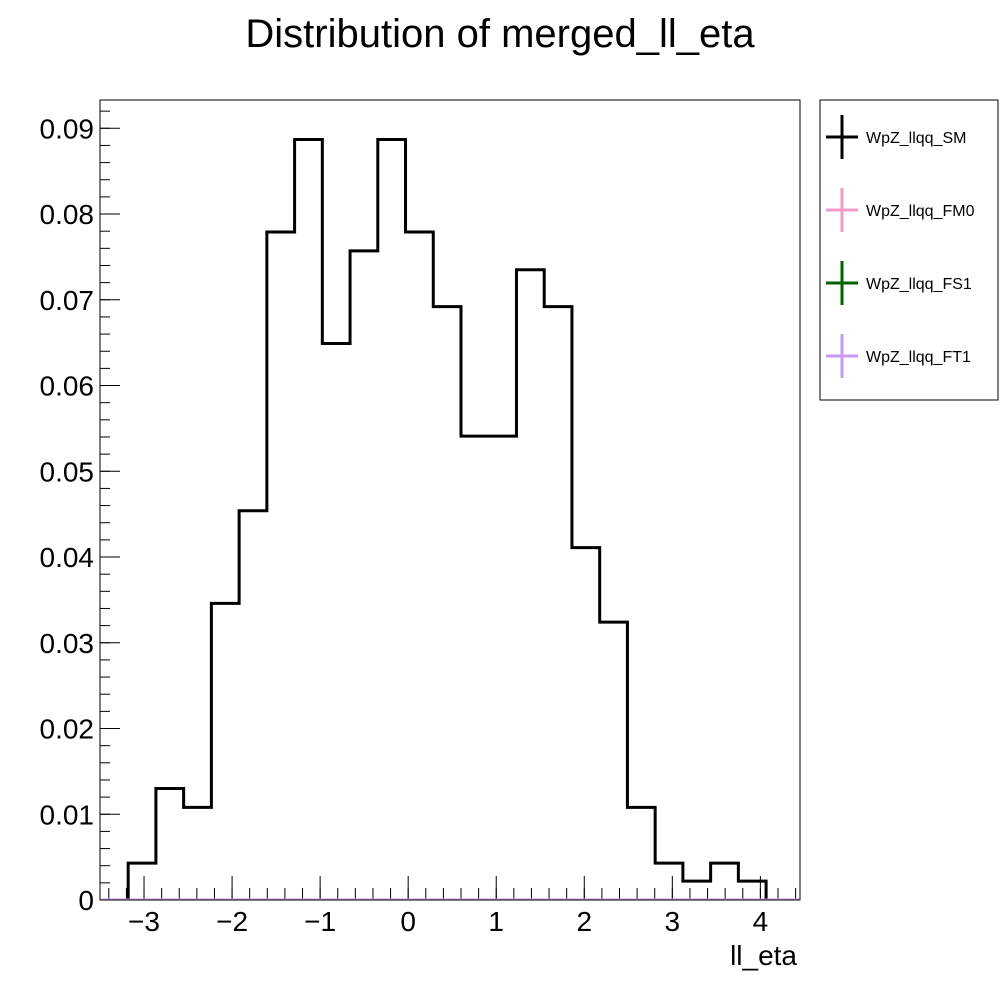 This screenshot has width=1000, height=1000. What do you see at coordinates (500, 34) in the screenshot?
I see `chart-title: Distribution of merged_ll_eta` at bounding box center [500, 34].